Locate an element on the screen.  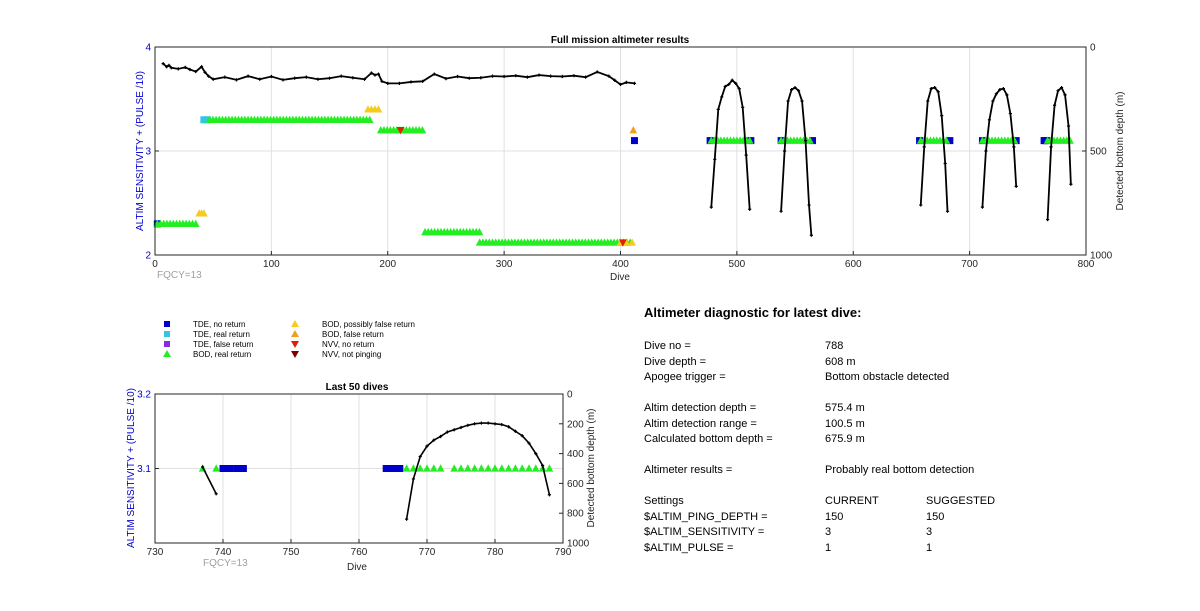
diagnostic-title: Altimeter diagnostic for latest dive: is located at coordinates (753, 312).